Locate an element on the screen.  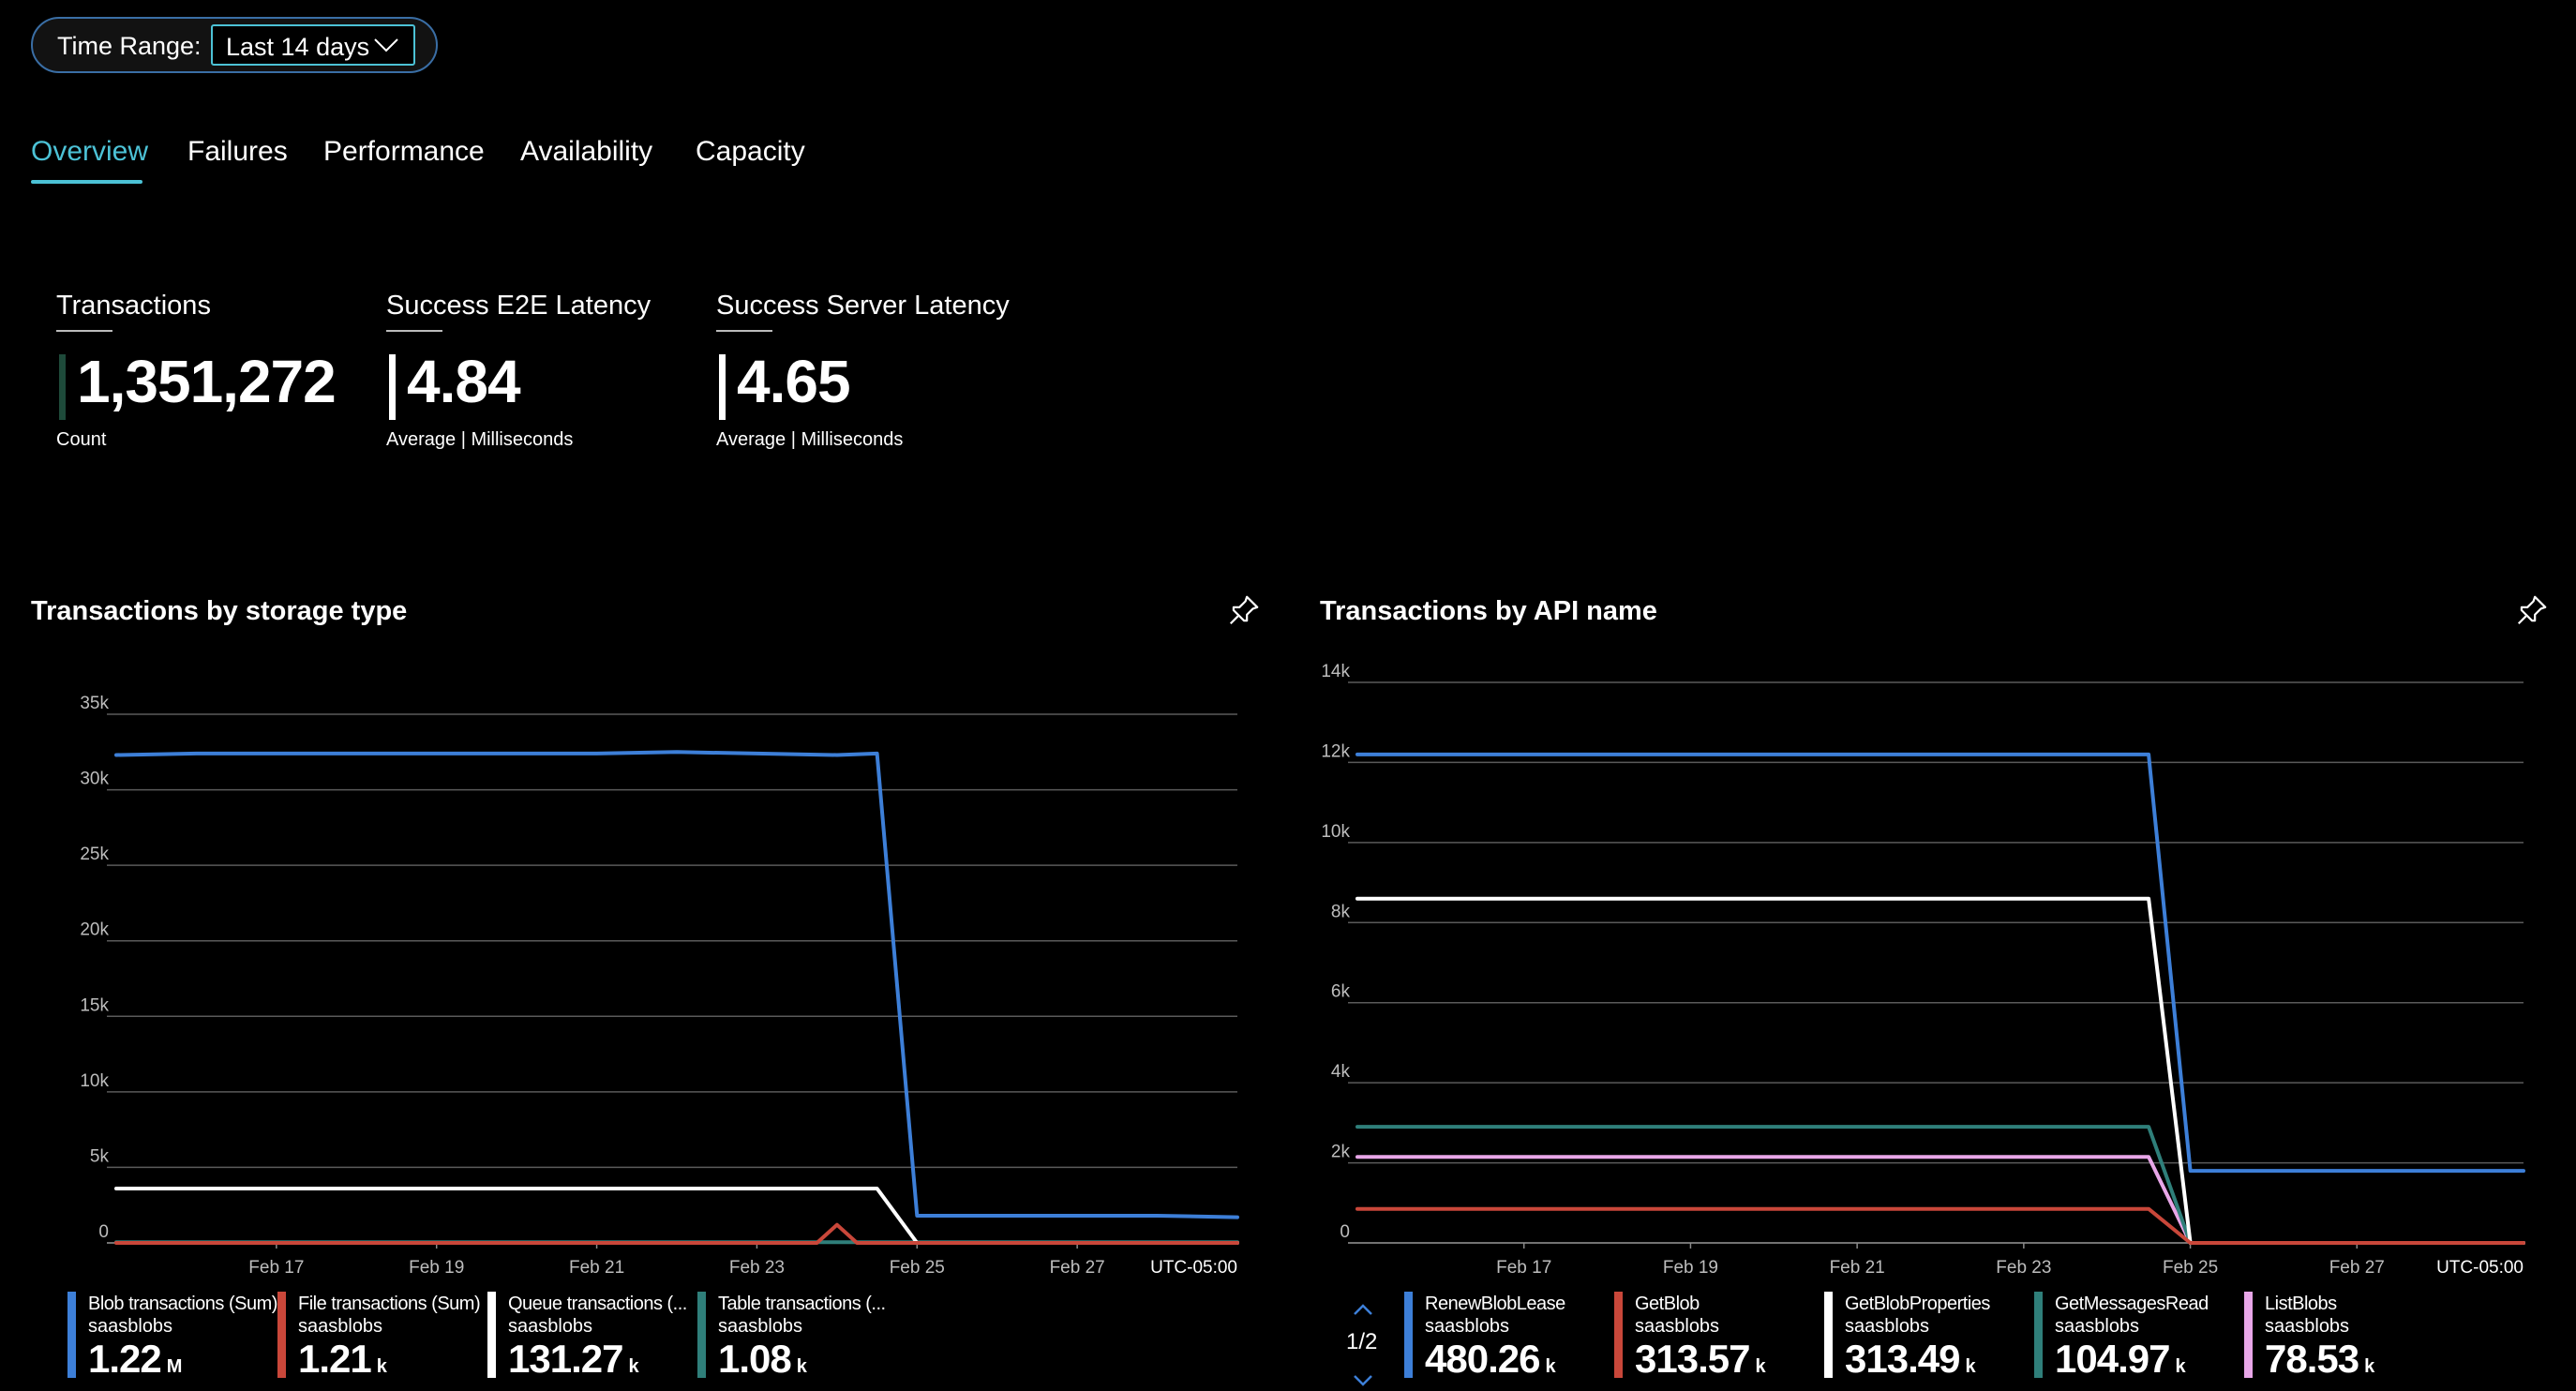
chevron-up-icon is located at coordinates (1363, 1309).